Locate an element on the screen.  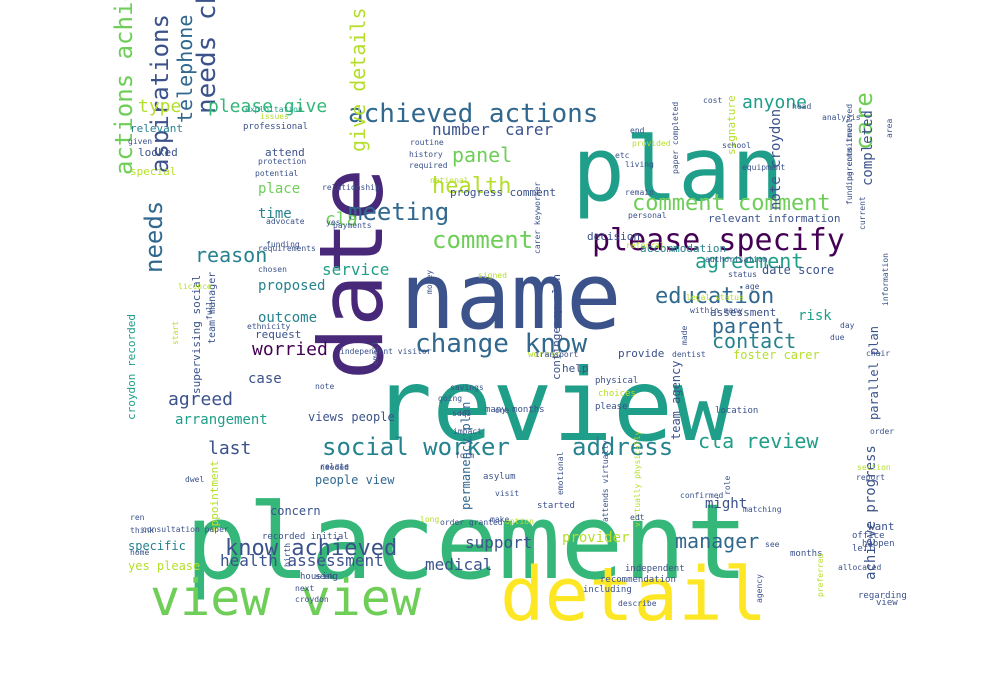
cloud-word: agreed is located at coordinates (200, 399).